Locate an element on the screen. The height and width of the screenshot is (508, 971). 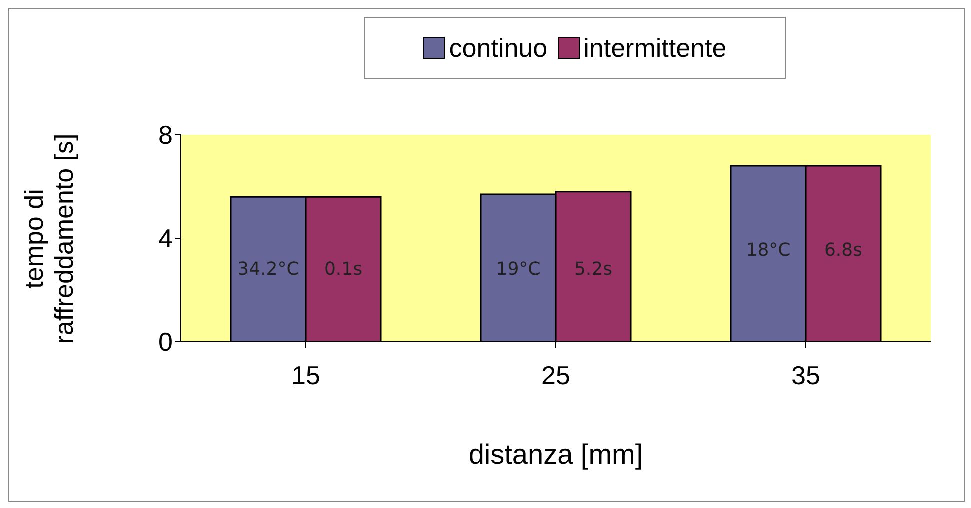
y-tick-label: 4 is located at coordinates (165, 239).